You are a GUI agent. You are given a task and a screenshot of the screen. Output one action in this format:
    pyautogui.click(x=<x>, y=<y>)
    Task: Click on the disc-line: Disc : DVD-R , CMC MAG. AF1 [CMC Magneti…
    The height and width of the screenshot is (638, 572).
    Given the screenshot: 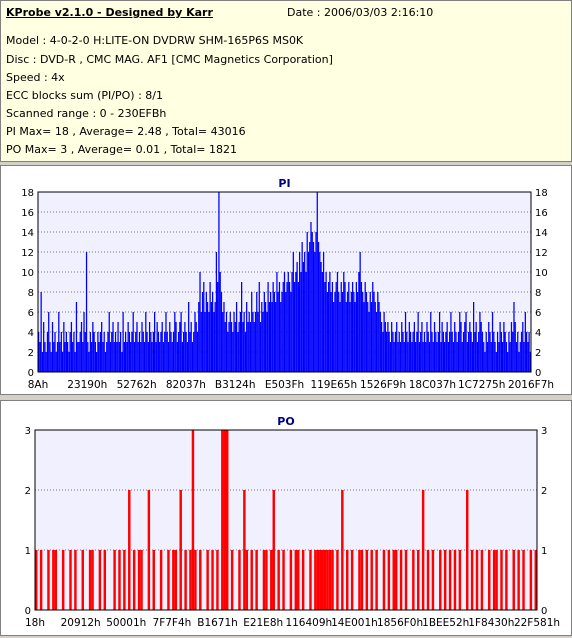 What is the action you would take?
    pyautogui.click(x=169, y=59)
    